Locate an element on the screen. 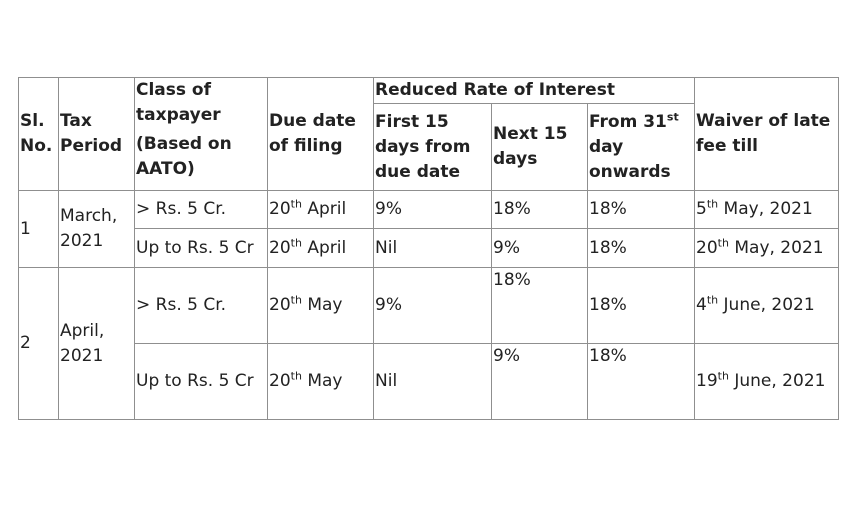 This screenshot has height=528, width=851. header-tax-period-line1: Tax is located at coordinates (76, 121).